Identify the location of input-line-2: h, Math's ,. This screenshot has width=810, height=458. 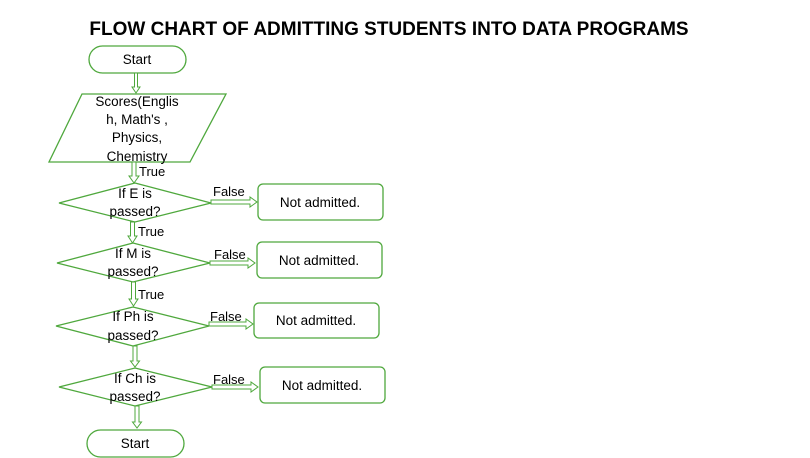
(137, 119).